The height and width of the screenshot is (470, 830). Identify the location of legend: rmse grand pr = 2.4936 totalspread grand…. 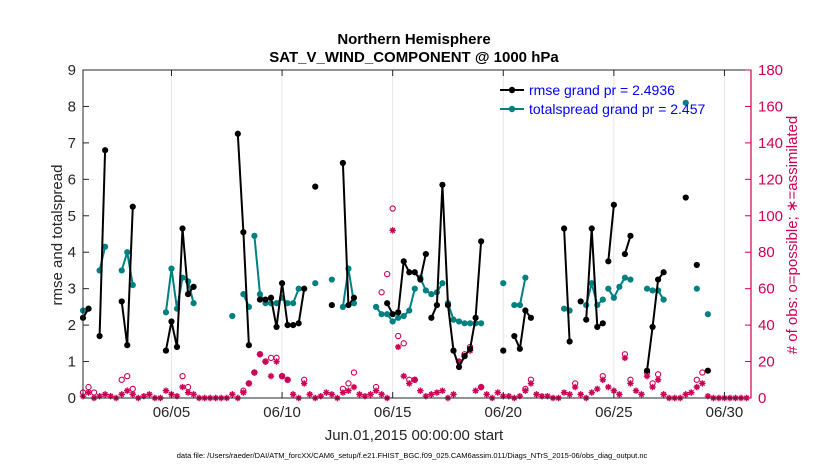
(603, 99).